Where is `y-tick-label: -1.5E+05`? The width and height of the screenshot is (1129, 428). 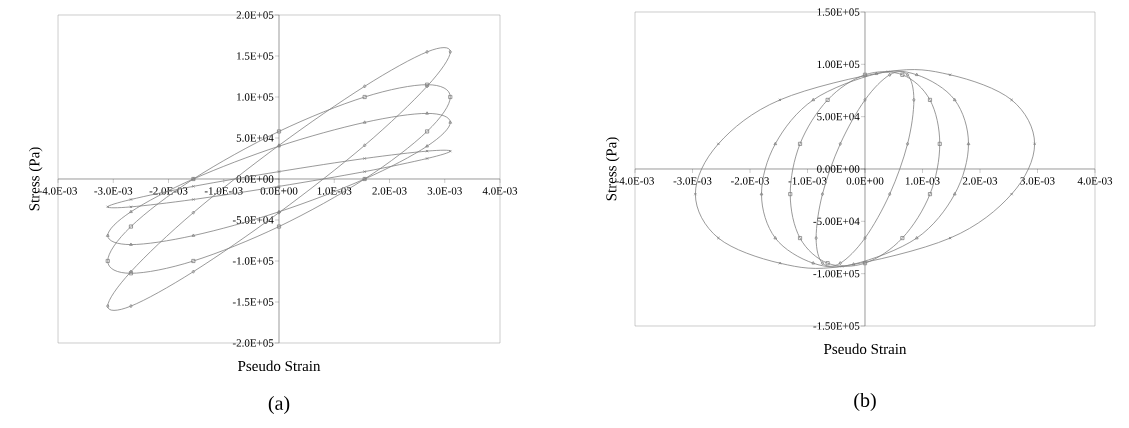 y-tick-label: -1.5E+05 is located at coordinates (253, 302).